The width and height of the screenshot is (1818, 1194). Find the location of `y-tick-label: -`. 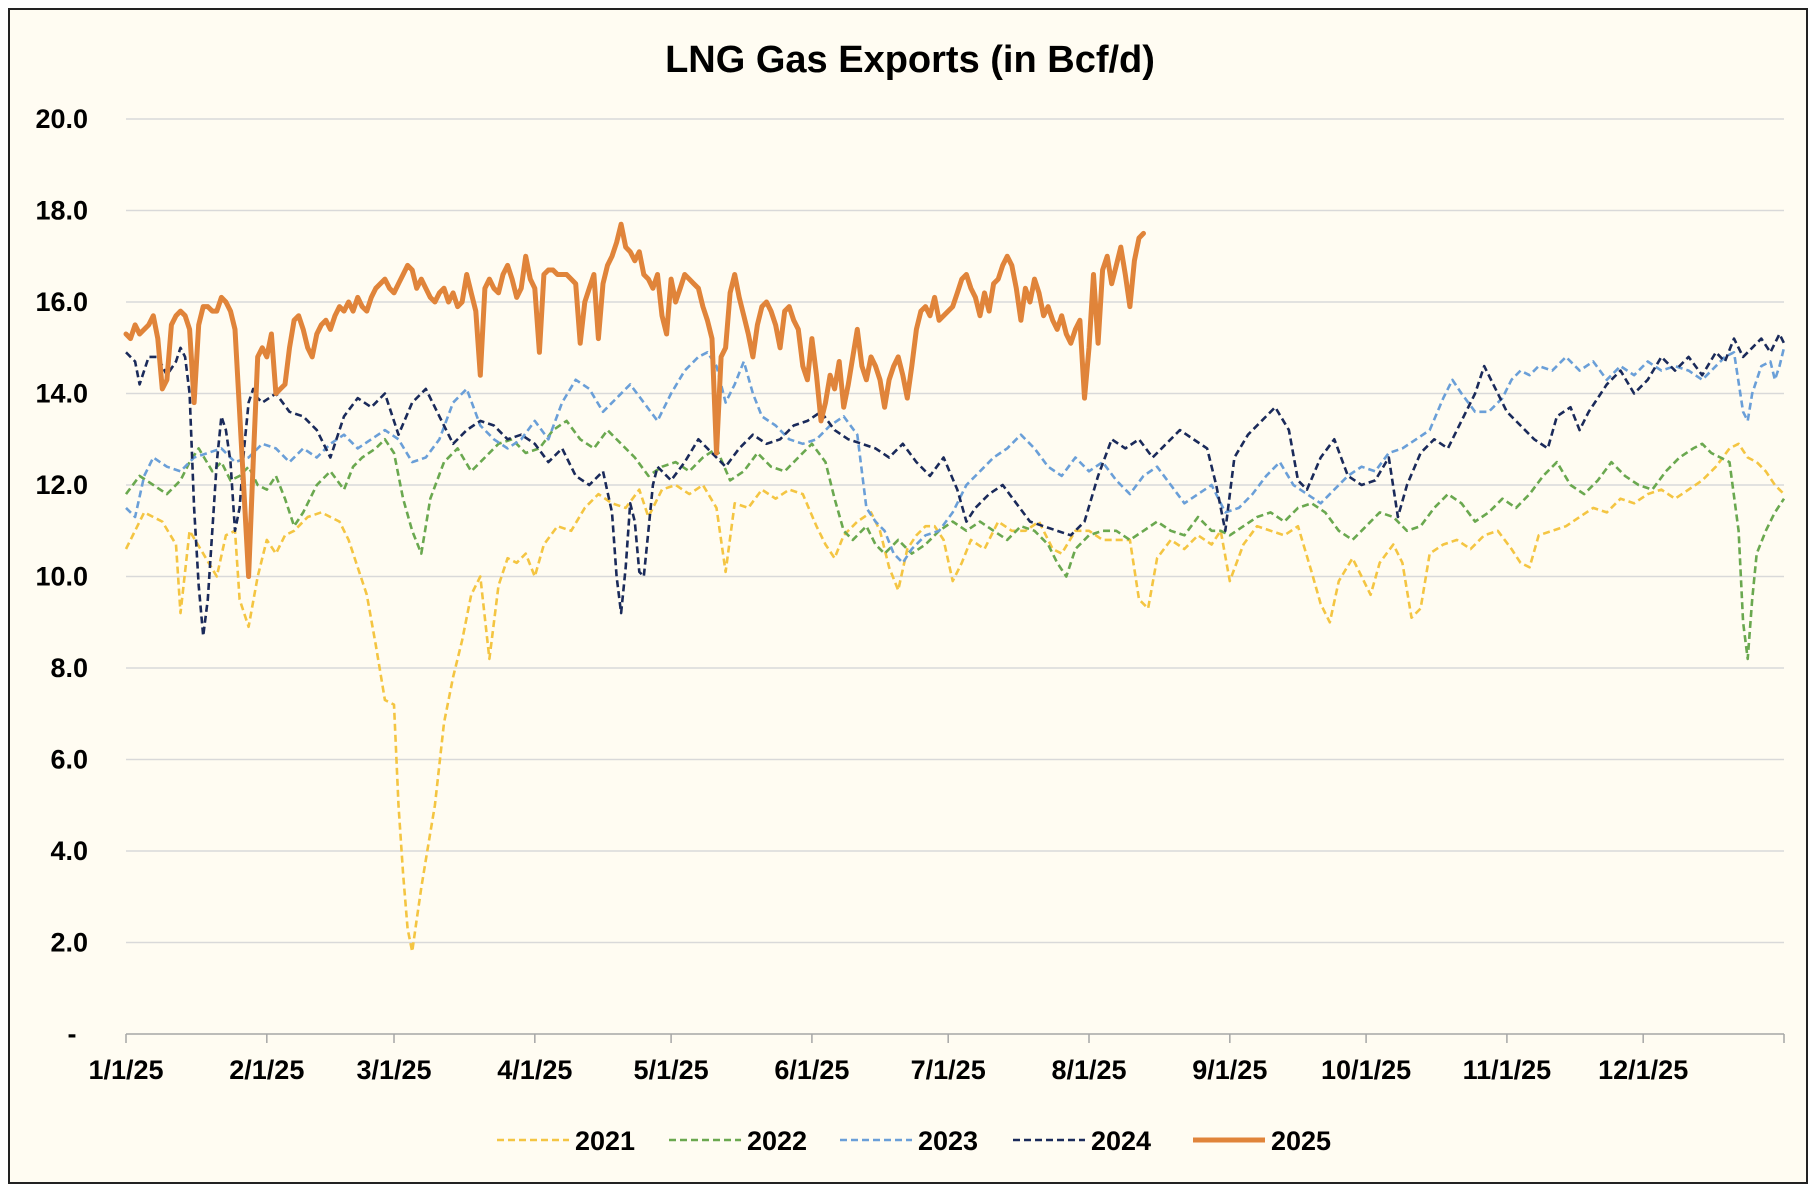

y-tick-label: - is located at coordinates (72, 1034).